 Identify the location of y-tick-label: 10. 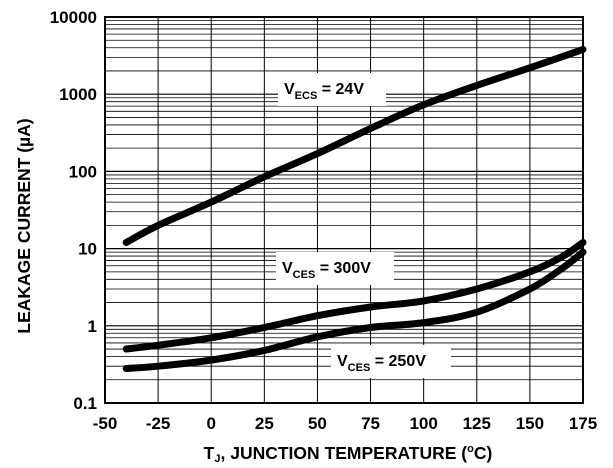
(87, 249).